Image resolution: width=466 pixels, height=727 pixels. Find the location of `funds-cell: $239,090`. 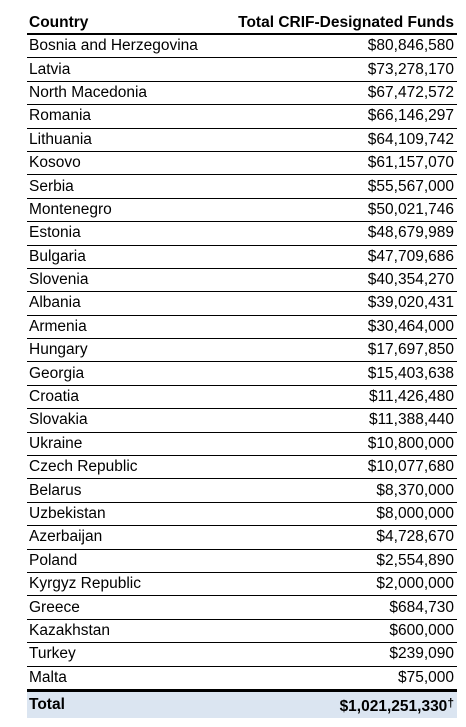

funds-cell: $239,090 is located at coordinates (336, 654).